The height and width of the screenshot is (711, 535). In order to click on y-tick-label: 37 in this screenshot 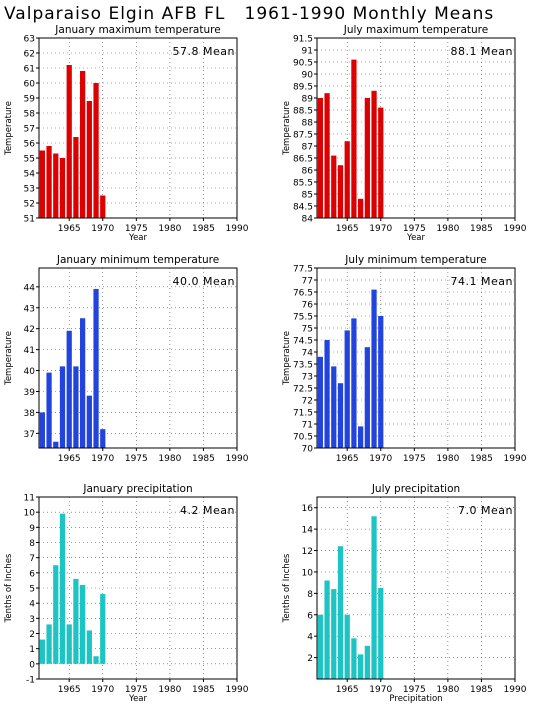, I will do `click(29, 435)`.